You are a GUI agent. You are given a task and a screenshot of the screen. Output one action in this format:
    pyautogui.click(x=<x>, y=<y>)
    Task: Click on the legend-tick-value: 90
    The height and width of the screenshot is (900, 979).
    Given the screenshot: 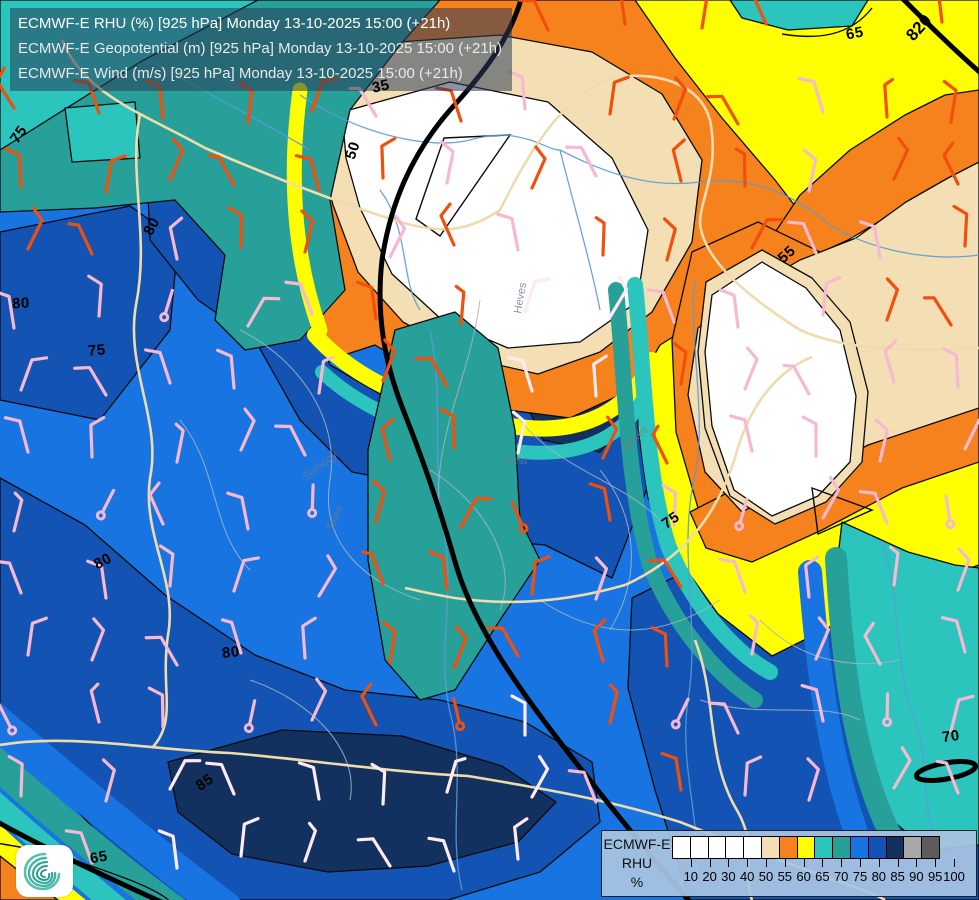 What is the action you would take?
    pyautogui.click(x=916, y=876)
    